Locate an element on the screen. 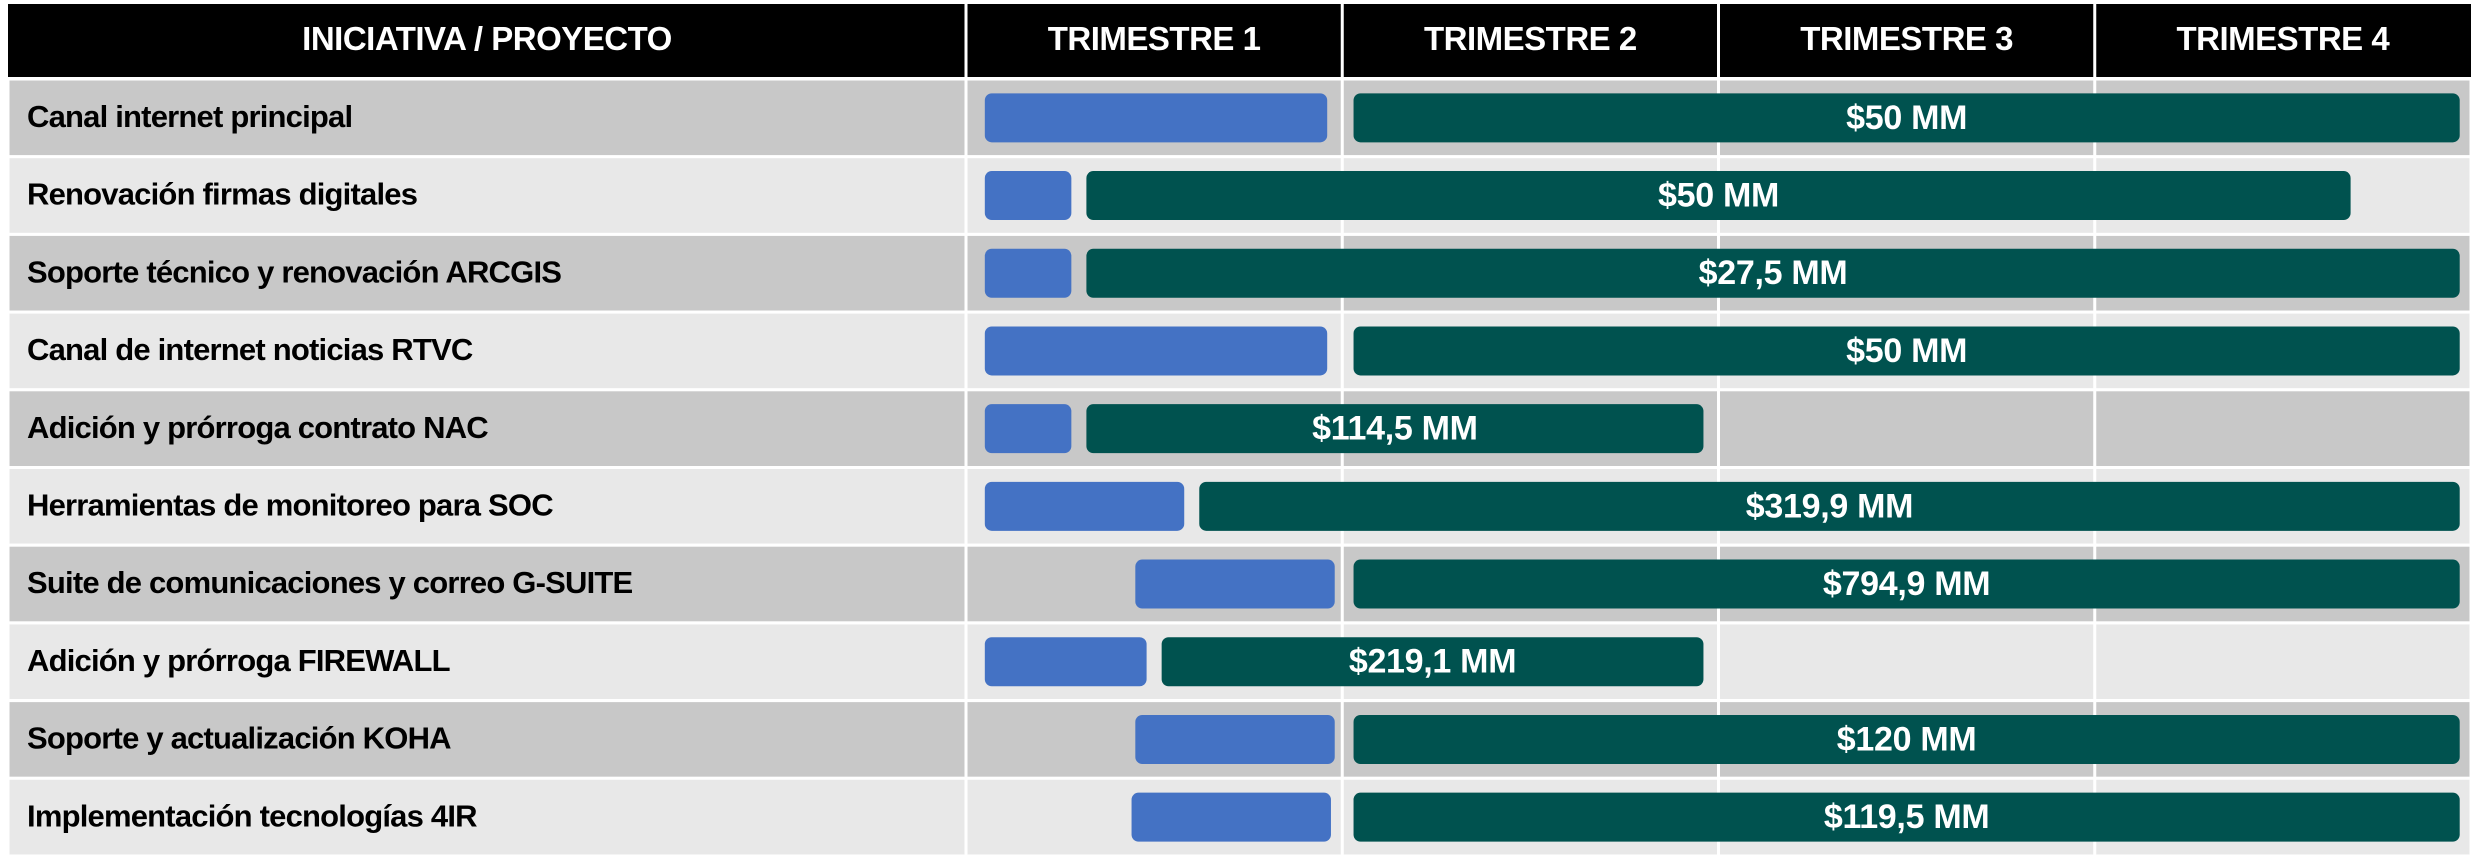 Image resolution: width=2471 pixels, height=856 pixels. column-header: TRIMESTRE 1 is located at coordinates (1154, 38).